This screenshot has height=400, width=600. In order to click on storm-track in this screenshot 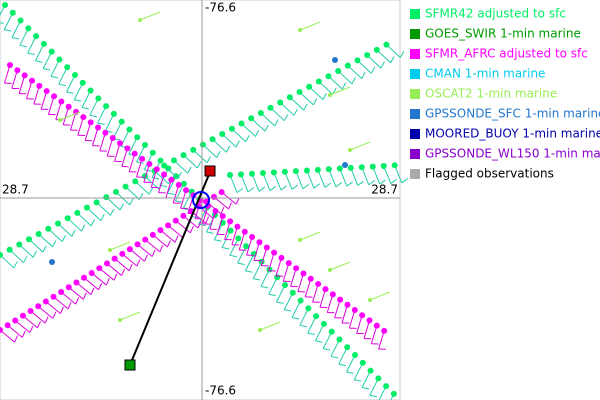, I will do `click(170, 268)`.